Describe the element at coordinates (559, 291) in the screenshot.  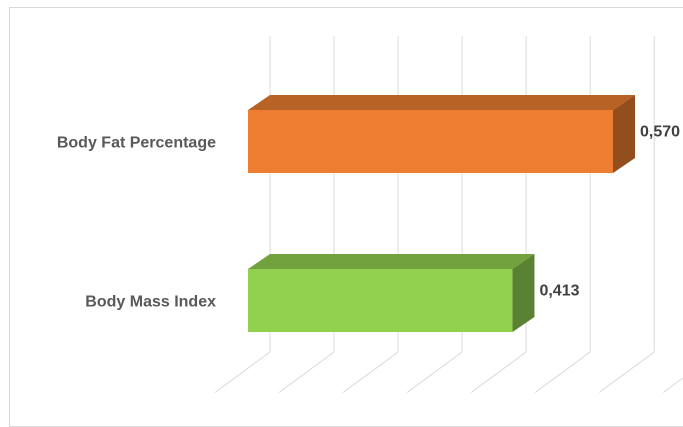
I see `value-label-body-mass-index: 0,413` at that location.